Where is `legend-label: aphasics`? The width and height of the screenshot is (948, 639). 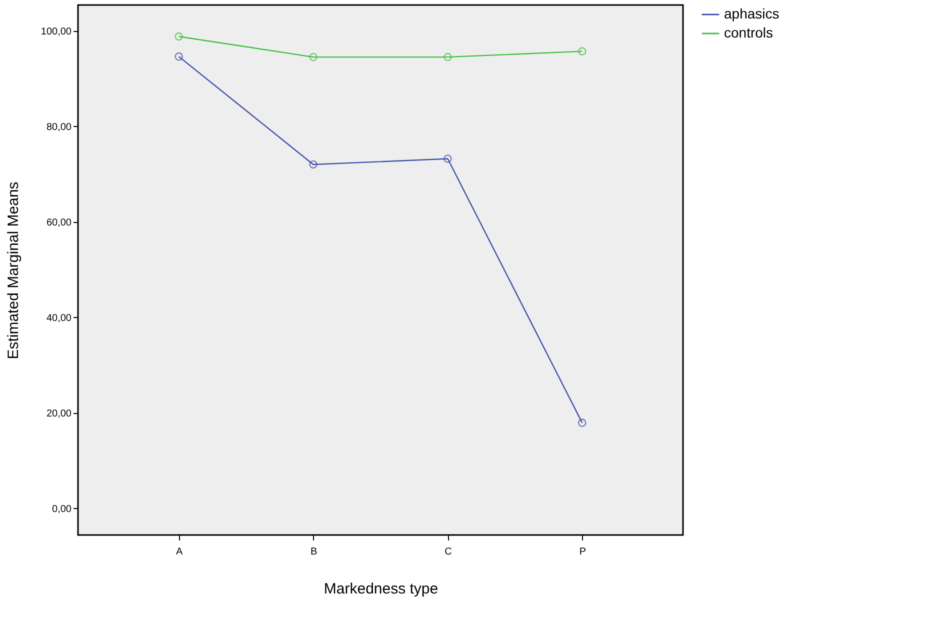
legend-label: aphasics is located at coordinates (752, 14).